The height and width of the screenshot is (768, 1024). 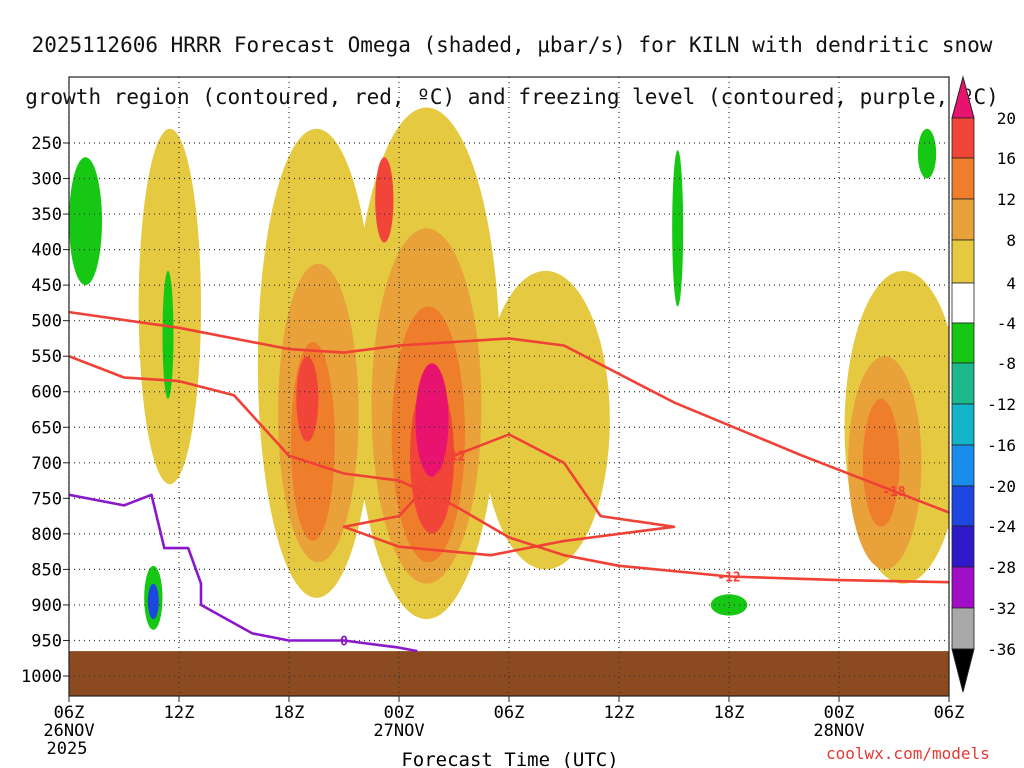 What do you see at coordinates (69, 713) in the screenshot?
I see `x-tick-label-0: 06Z` at bounding box center [69, 713].